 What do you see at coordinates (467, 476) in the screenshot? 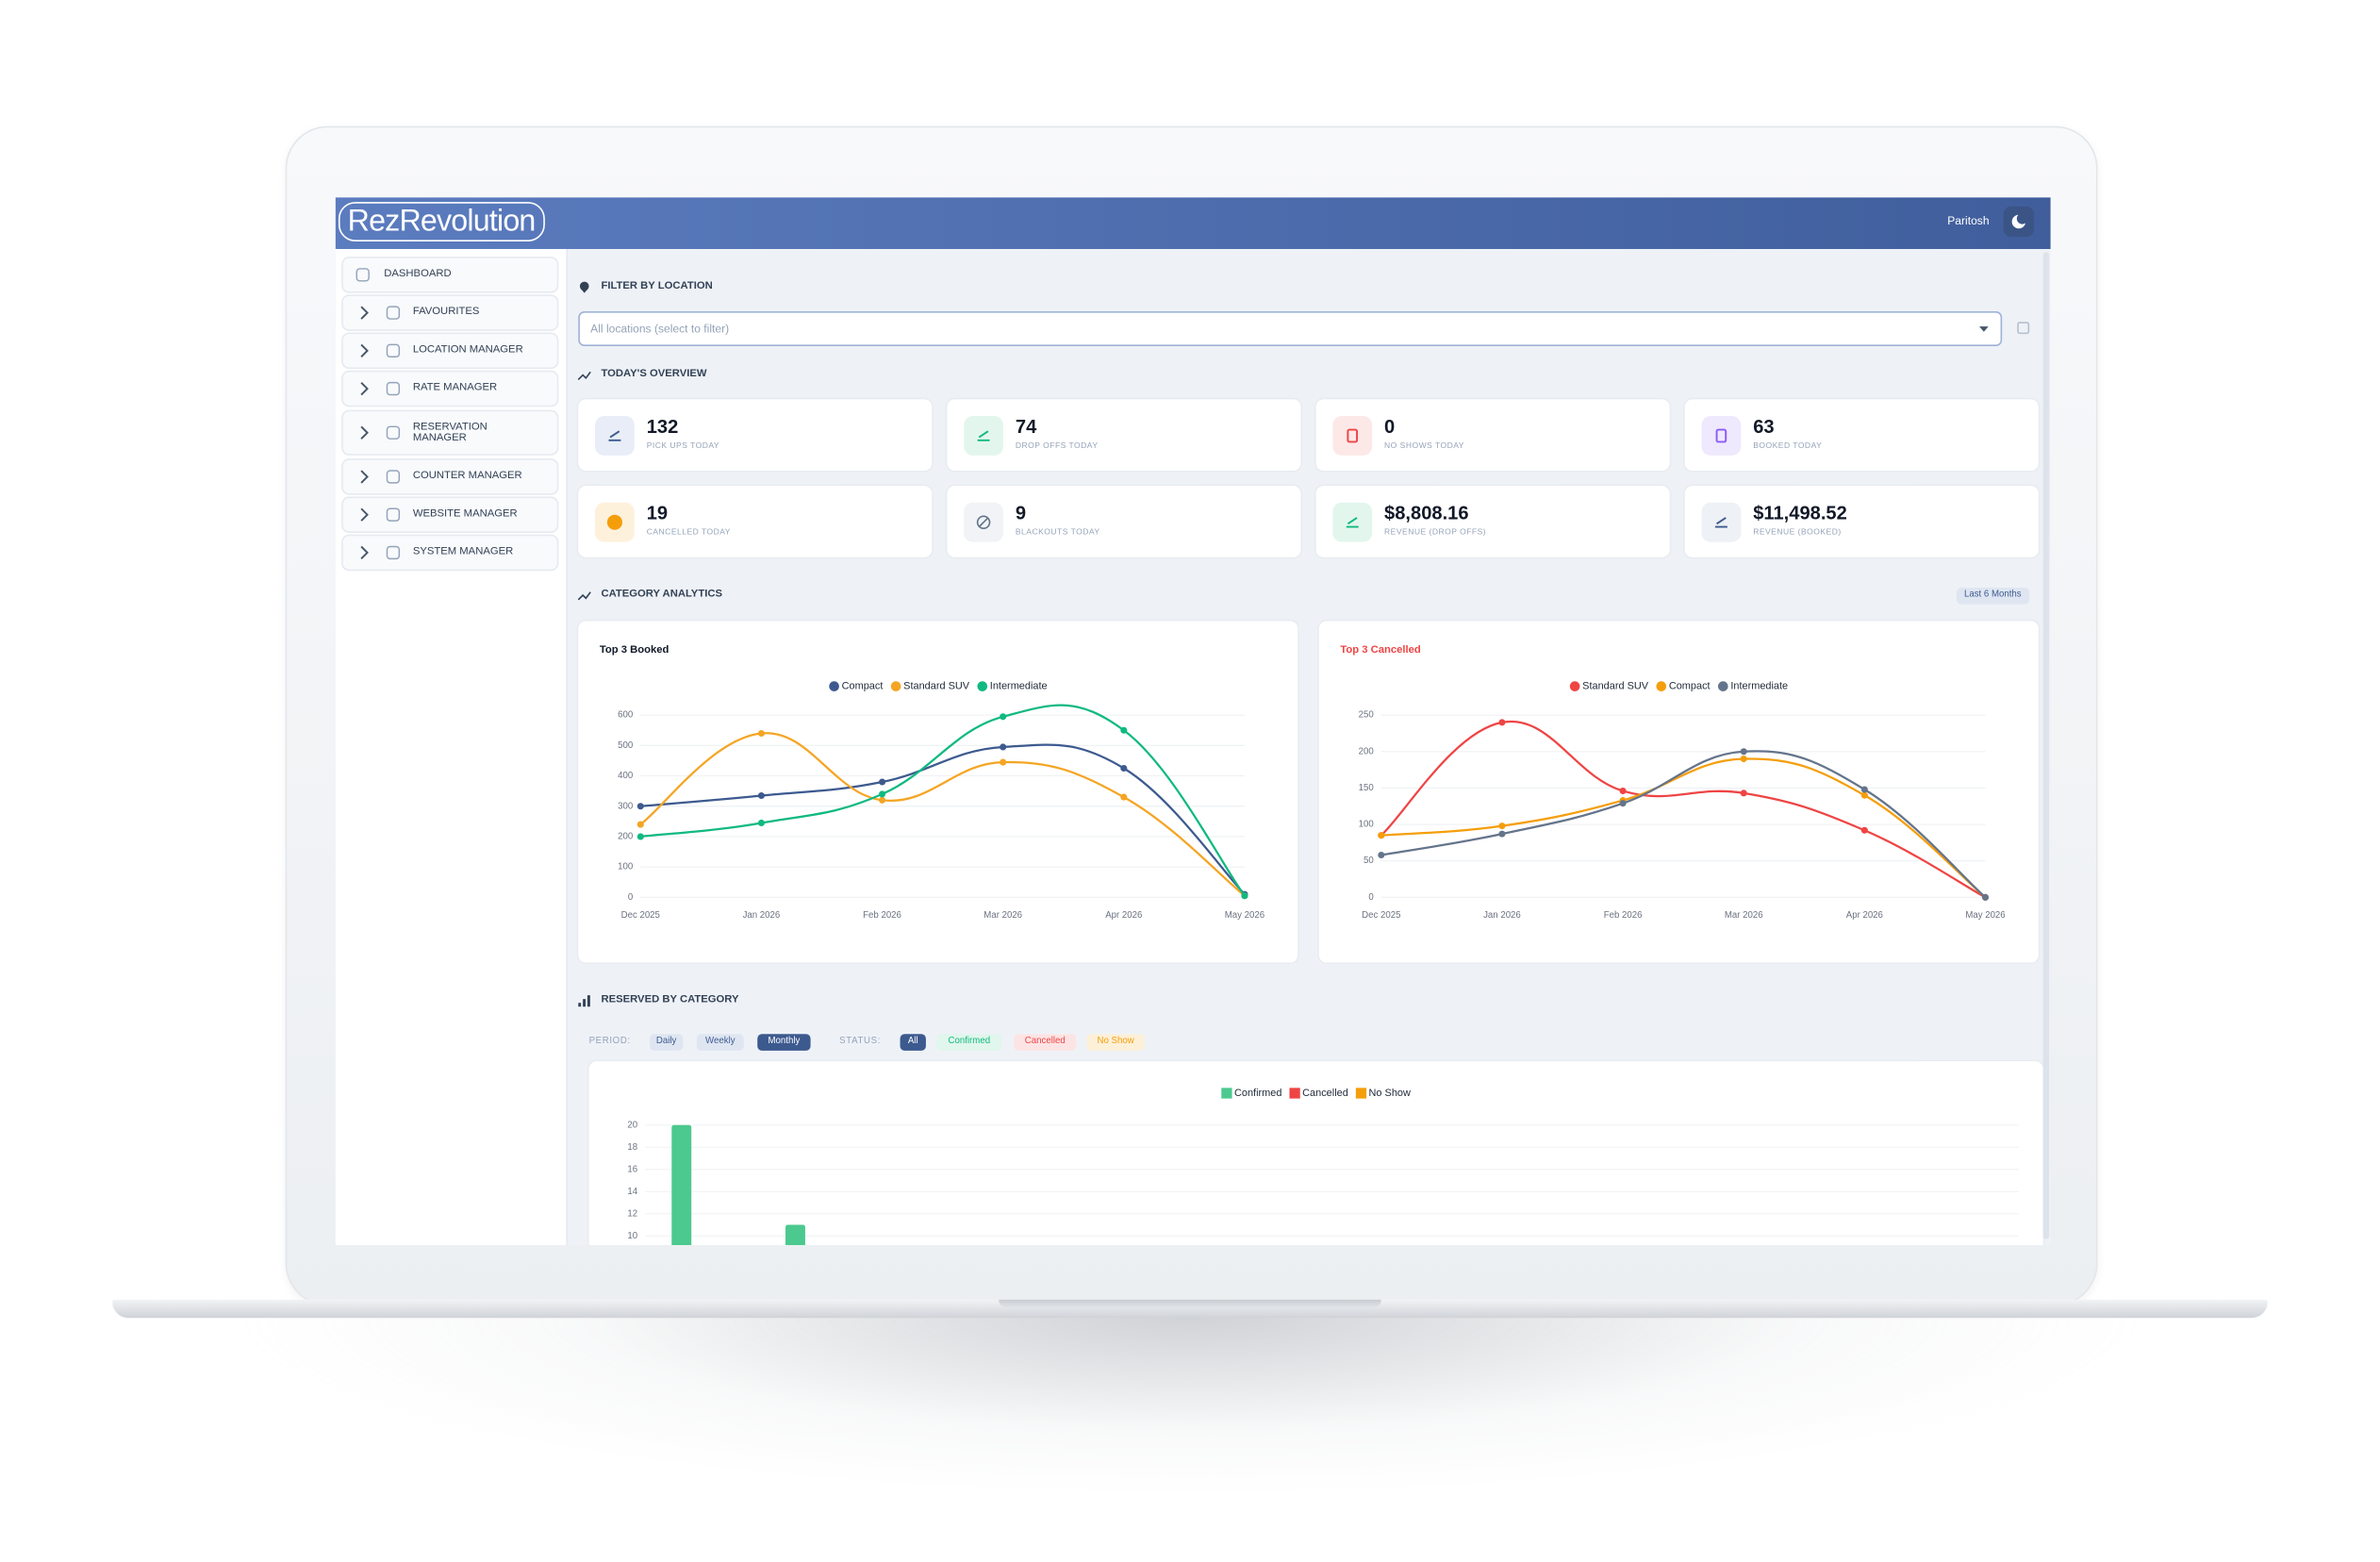
I see `nav-label: COUNTER MANAGER` at bounding box center [467, 476].